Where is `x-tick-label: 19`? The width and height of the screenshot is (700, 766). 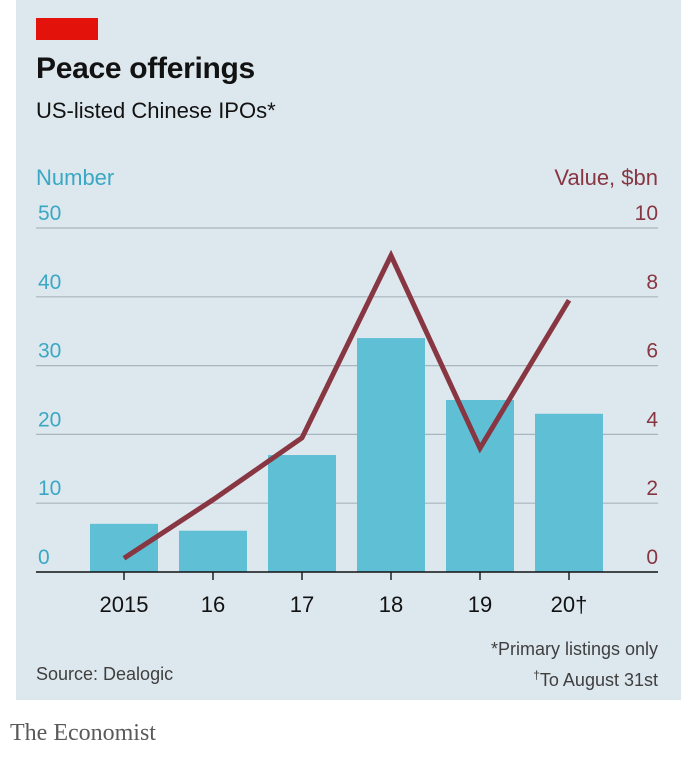
x-tick-label: 19 is located at coordinates (480, 604).